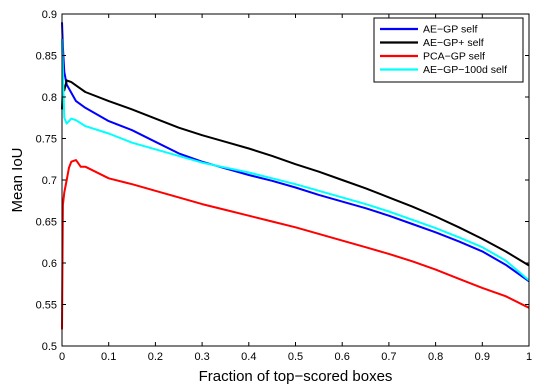 Image resolution: width=533 pixels, height=387 pixels. Describe the element at coordinates (46, 57) in the screenshot. I see `y-tick-label: 0.85` at that location.